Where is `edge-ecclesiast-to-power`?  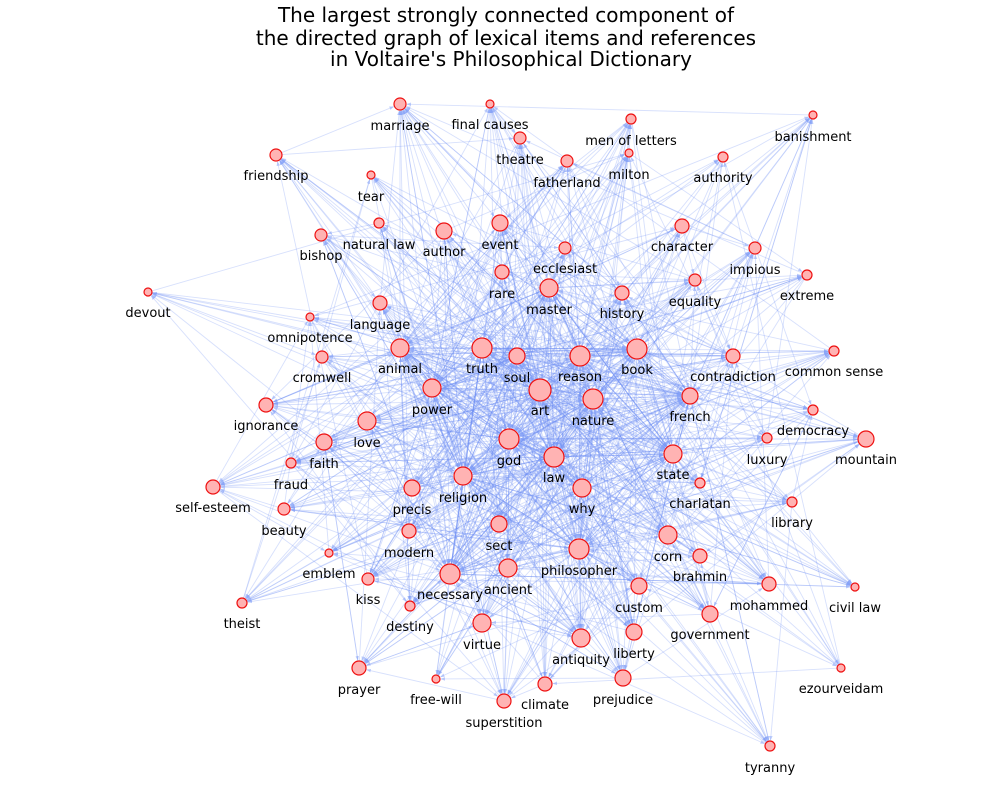
edge-ecclesiast-to-power is located at coordinates (500, 317).